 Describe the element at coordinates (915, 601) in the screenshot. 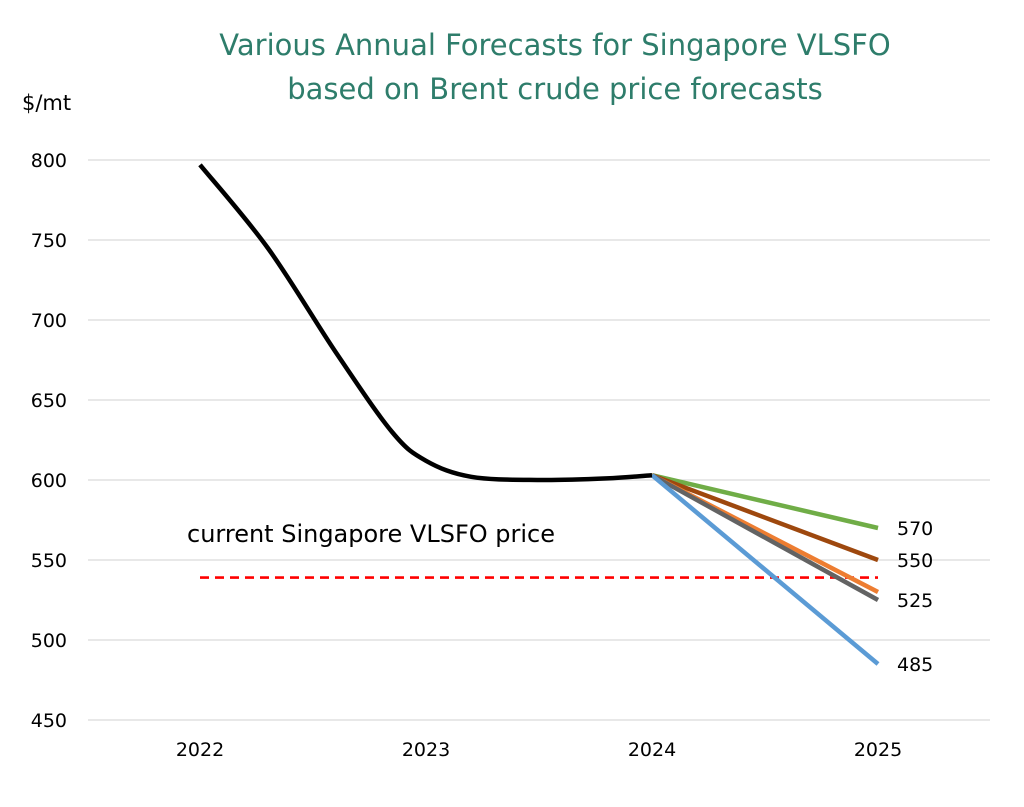

I see `forecast-end-label: 525` at that location.